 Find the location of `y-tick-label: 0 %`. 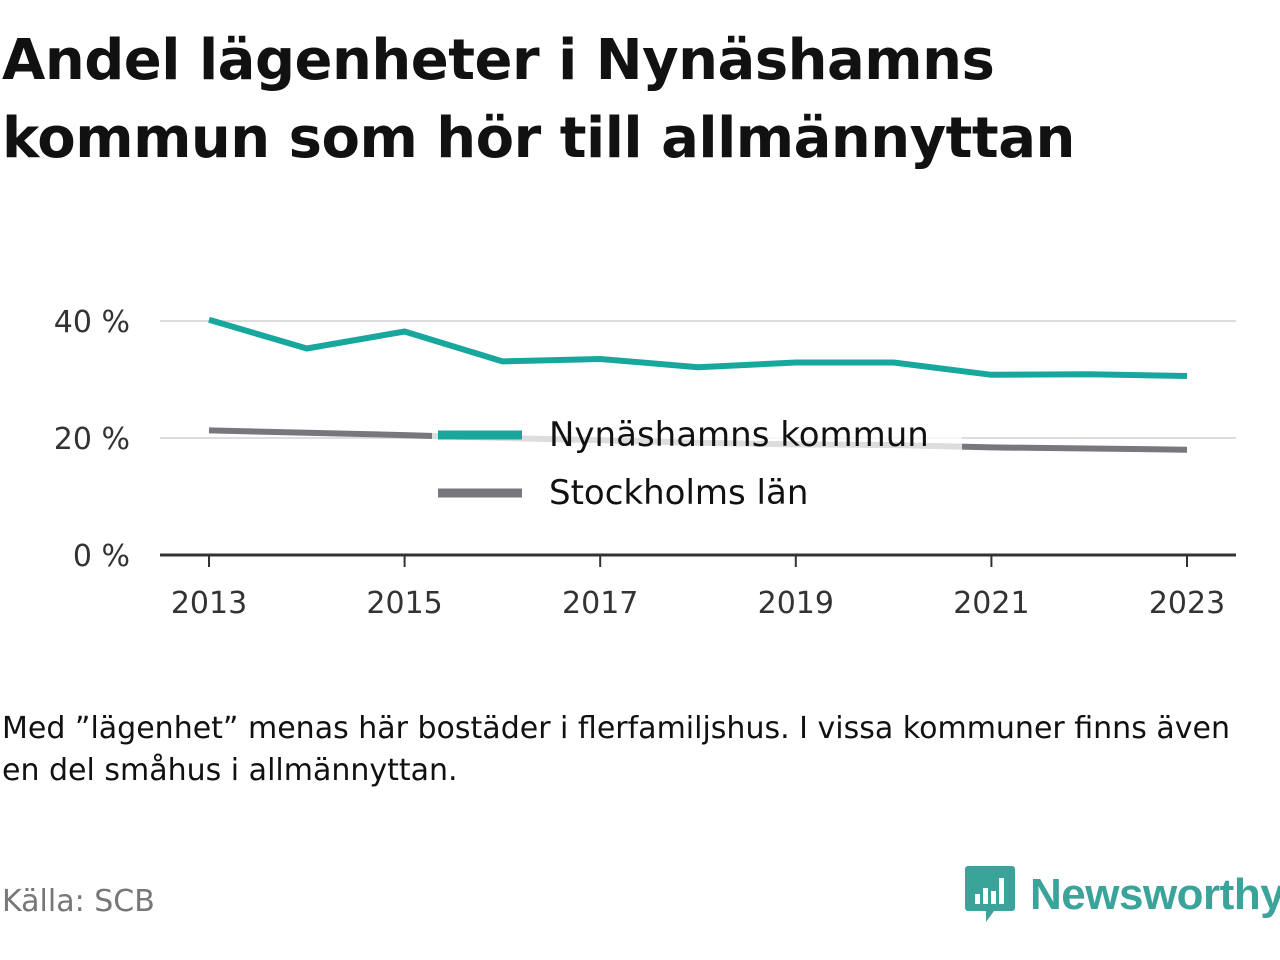

y-tick-label: 0 % is located at coordinates (101, 556).